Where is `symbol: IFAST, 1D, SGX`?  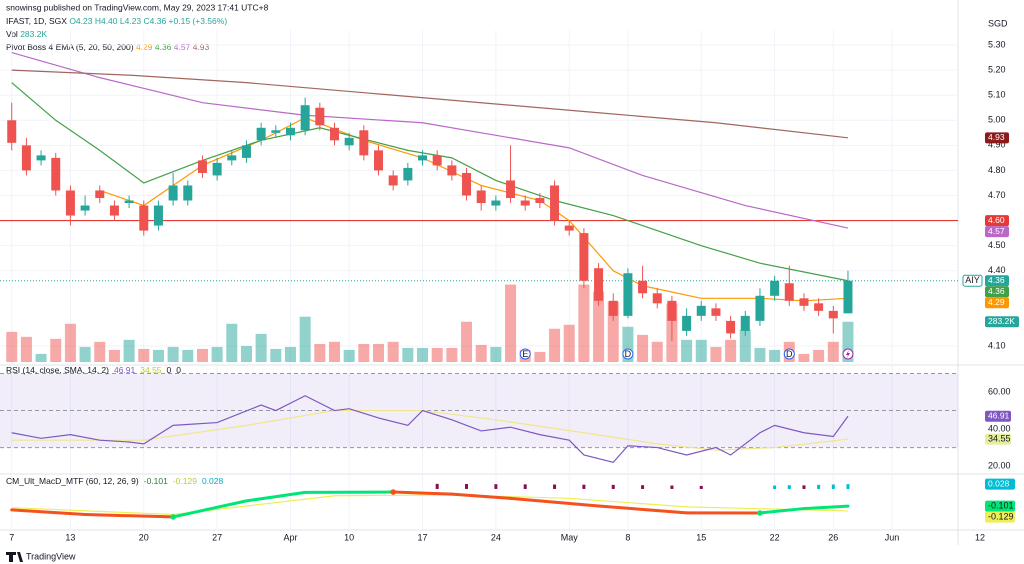
symbol: IFAST, 1D, SGX is located at coordinates (36, 21).